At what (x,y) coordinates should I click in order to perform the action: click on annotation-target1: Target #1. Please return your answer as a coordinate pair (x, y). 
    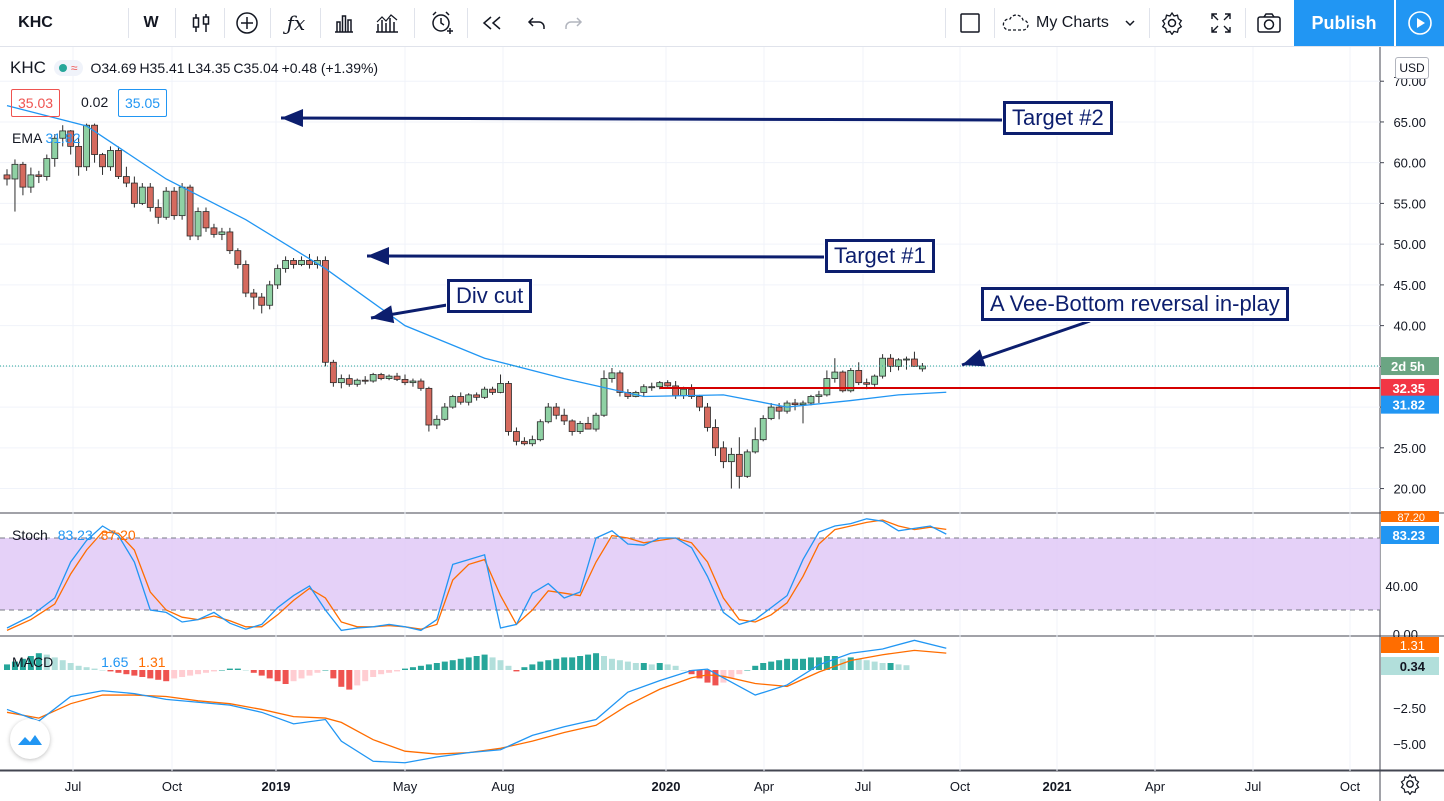
    Looking at the image, I should click on (880, 256).